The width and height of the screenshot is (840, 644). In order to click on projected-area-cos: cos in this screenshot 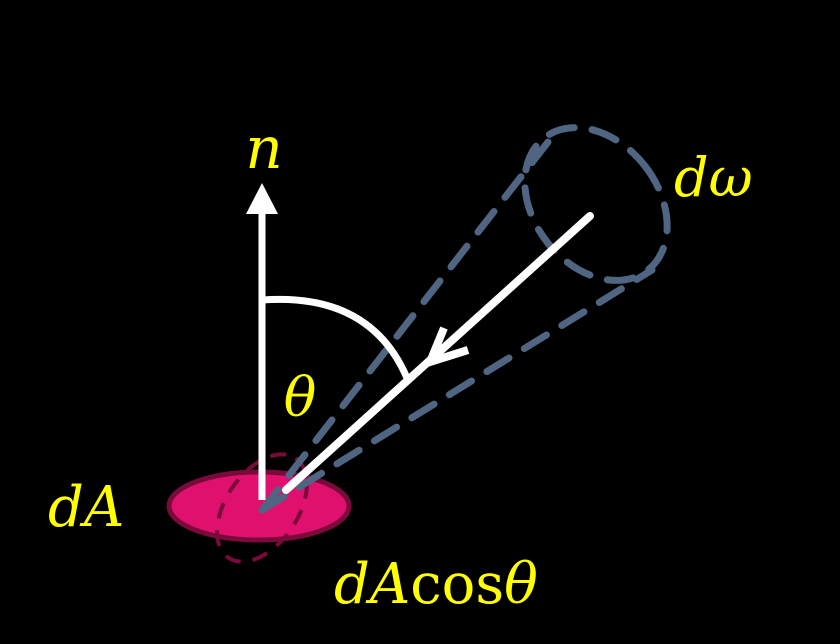, I will do `click(457, 584)`.